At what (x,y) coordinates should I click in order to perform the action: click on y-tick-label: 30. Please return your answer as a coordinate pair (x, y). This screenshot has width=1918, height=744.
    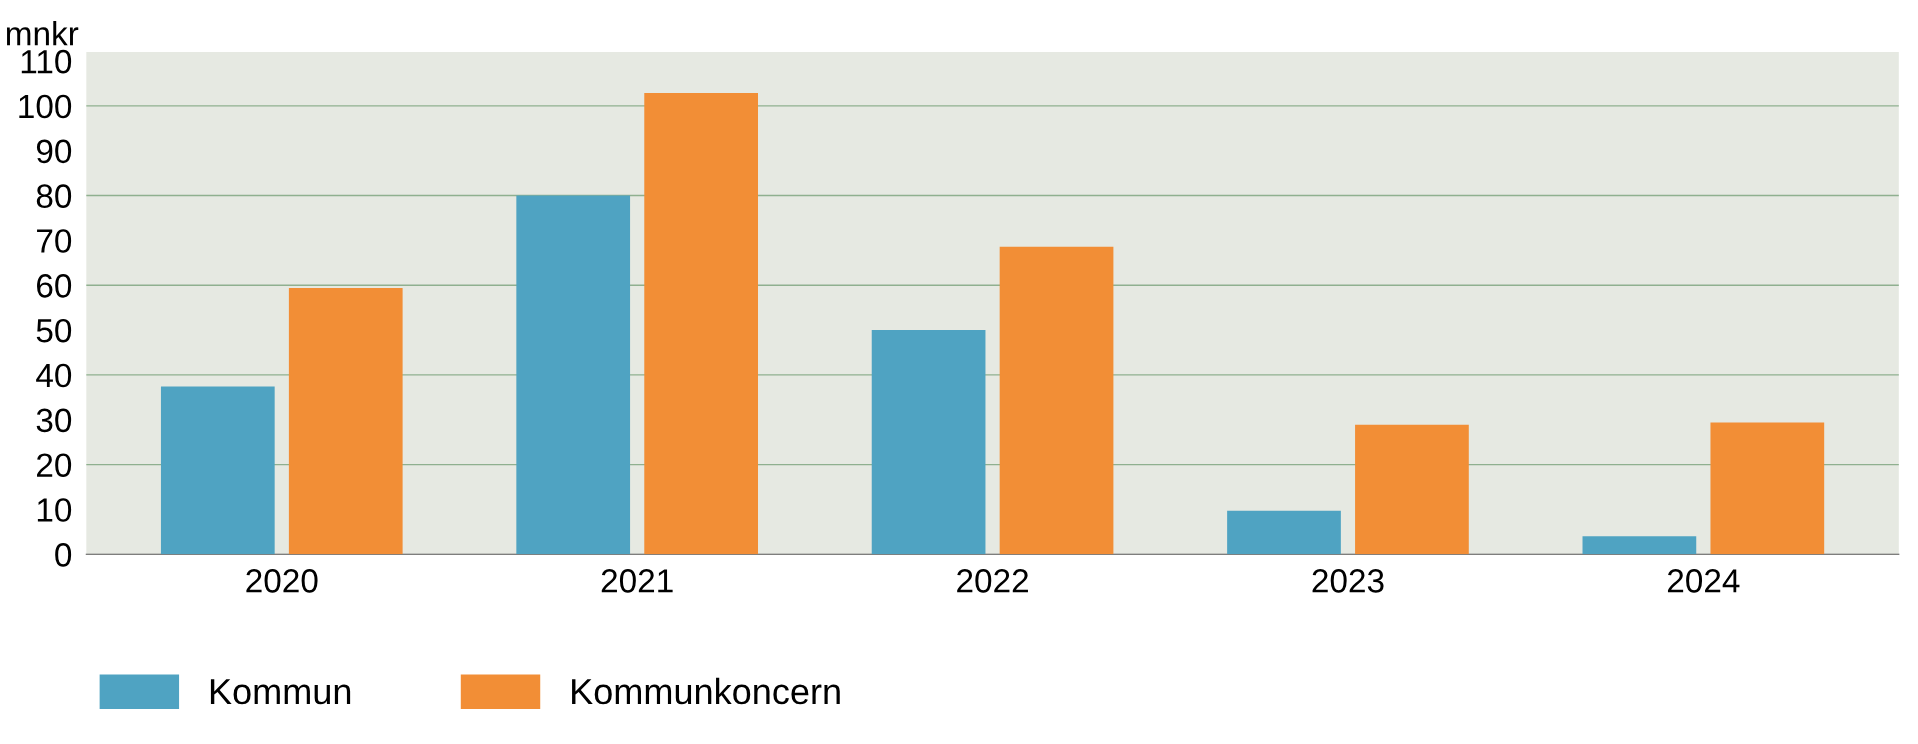
    Looking at the image, I should click on (54, 420).